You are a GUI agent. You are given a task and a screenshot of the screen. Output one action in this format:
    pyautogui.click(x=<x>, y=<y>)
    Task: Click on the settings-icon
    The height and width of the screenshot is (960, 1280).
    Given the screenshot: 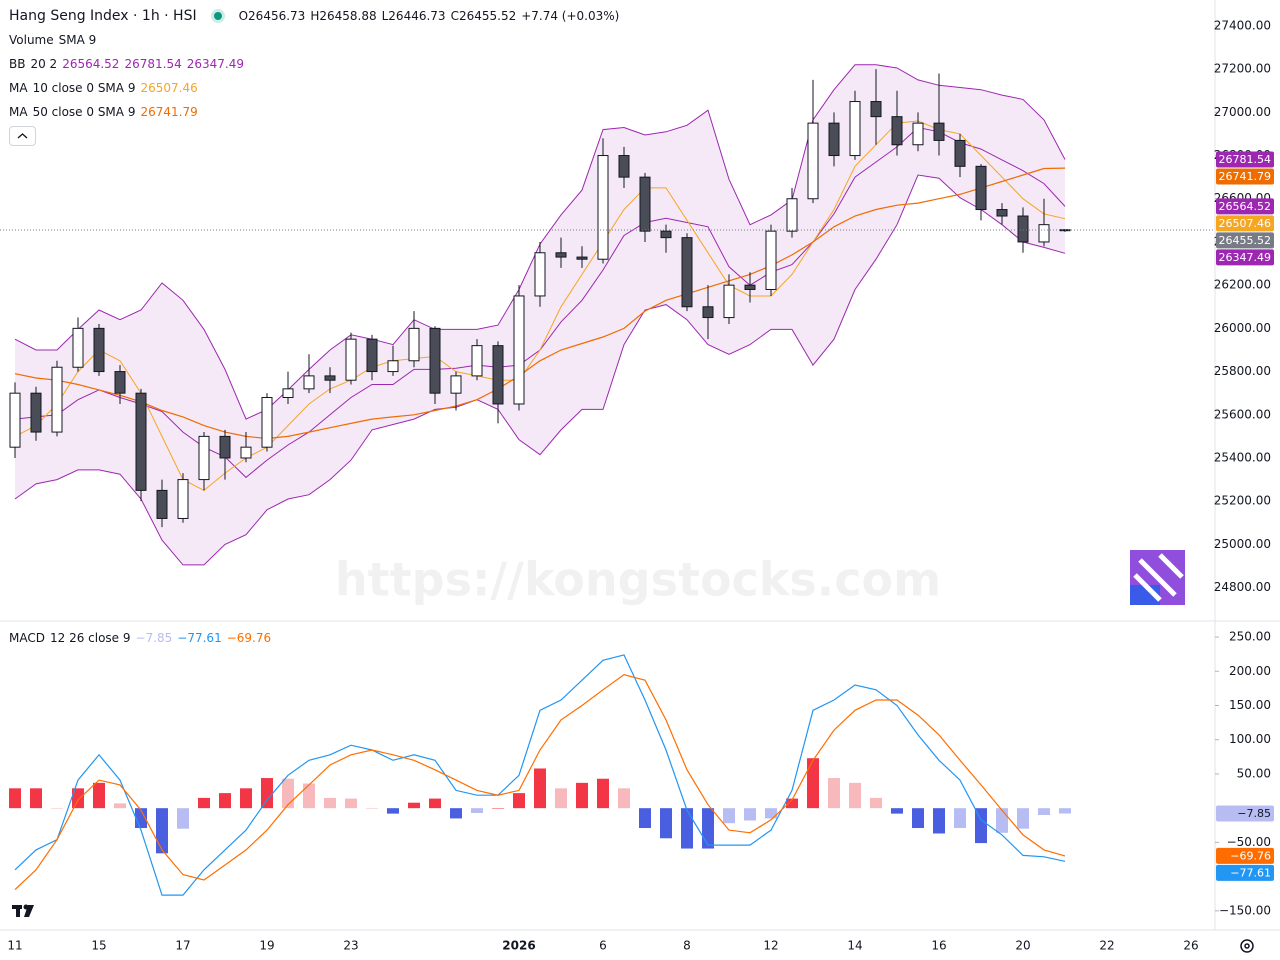 What is the action you would take?
    pyautogui.click(x=1247, y=946)
    